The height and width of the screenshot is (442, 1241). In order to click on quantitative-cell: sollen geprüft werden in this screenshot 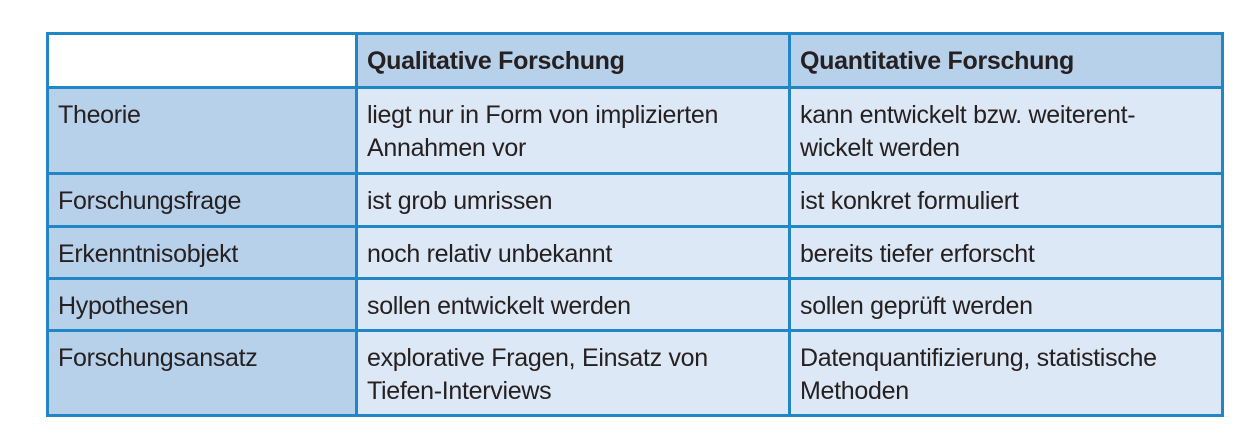, I will do `click(1006, 304)`.